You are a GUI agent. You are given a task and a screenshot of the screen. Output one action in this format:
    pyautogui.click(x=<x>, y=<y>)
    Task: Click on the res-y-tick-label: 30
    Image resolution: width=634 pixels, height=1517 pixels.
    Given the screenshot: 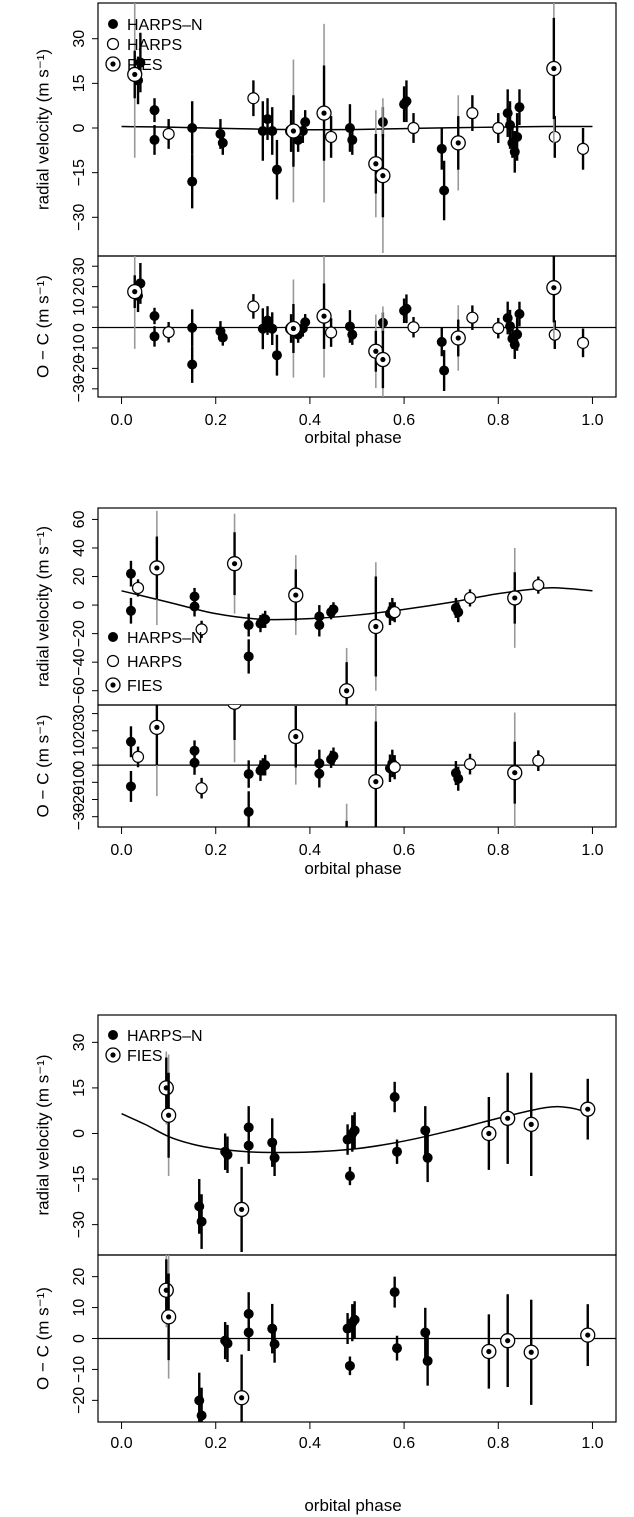 What is the action you would take?
    pyautogui.click(x=79, y=714)
    